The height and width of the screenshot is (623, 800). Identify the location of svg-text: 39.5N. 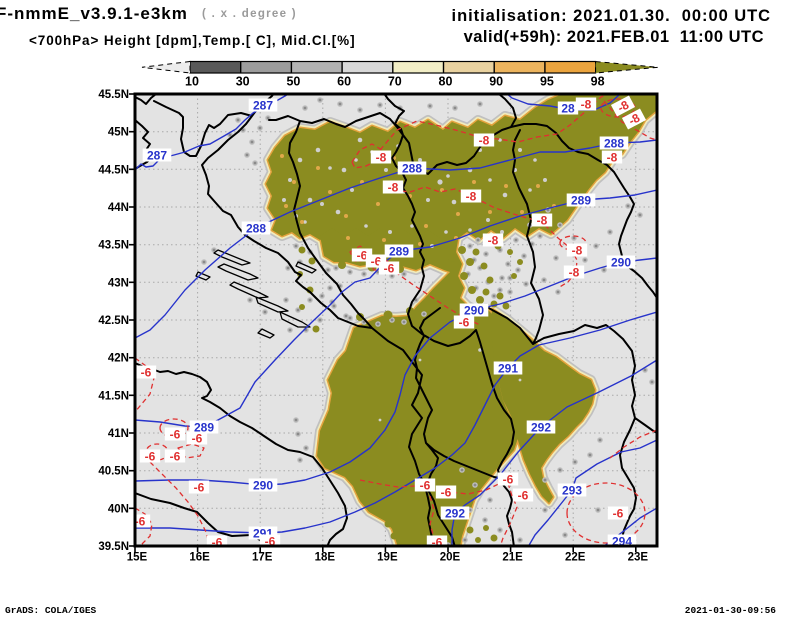
(113, 547).